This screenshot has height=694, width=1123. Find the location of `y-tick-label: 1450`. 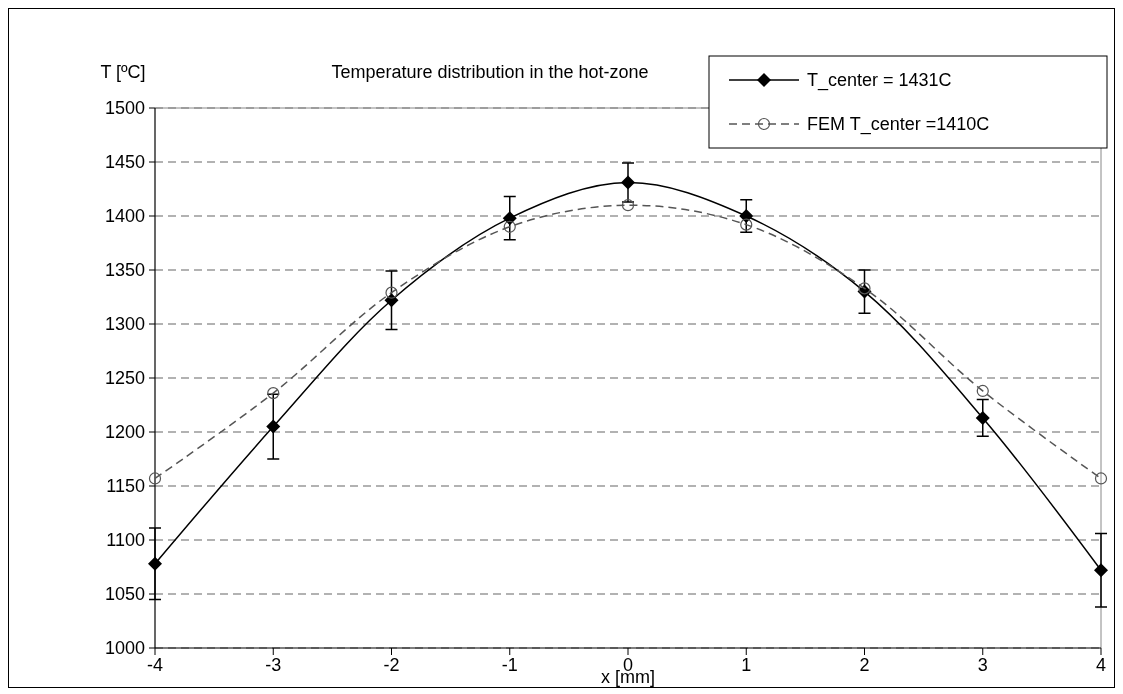

y-tick-label: 1450 is located at coordinates (124, 162).